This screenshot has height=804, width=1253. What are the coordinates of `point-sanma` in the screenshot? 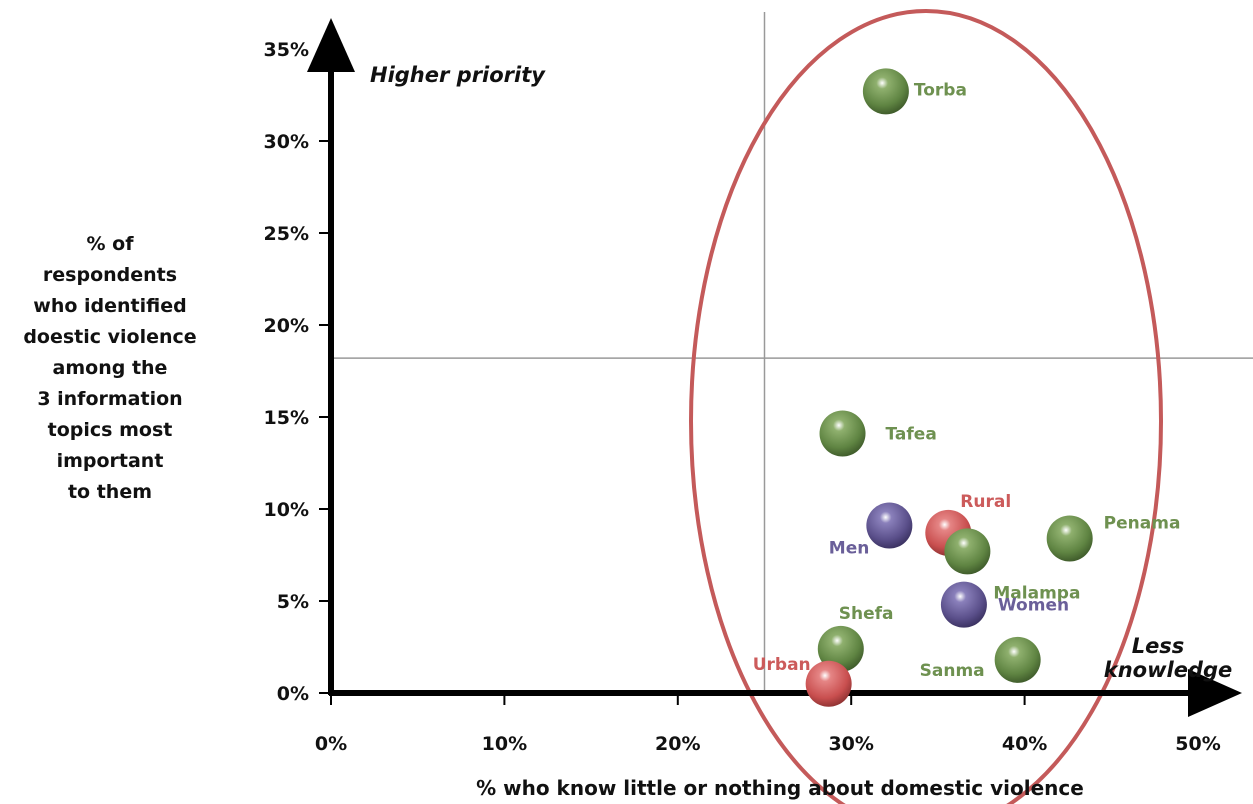 It's located at (1018, 660).